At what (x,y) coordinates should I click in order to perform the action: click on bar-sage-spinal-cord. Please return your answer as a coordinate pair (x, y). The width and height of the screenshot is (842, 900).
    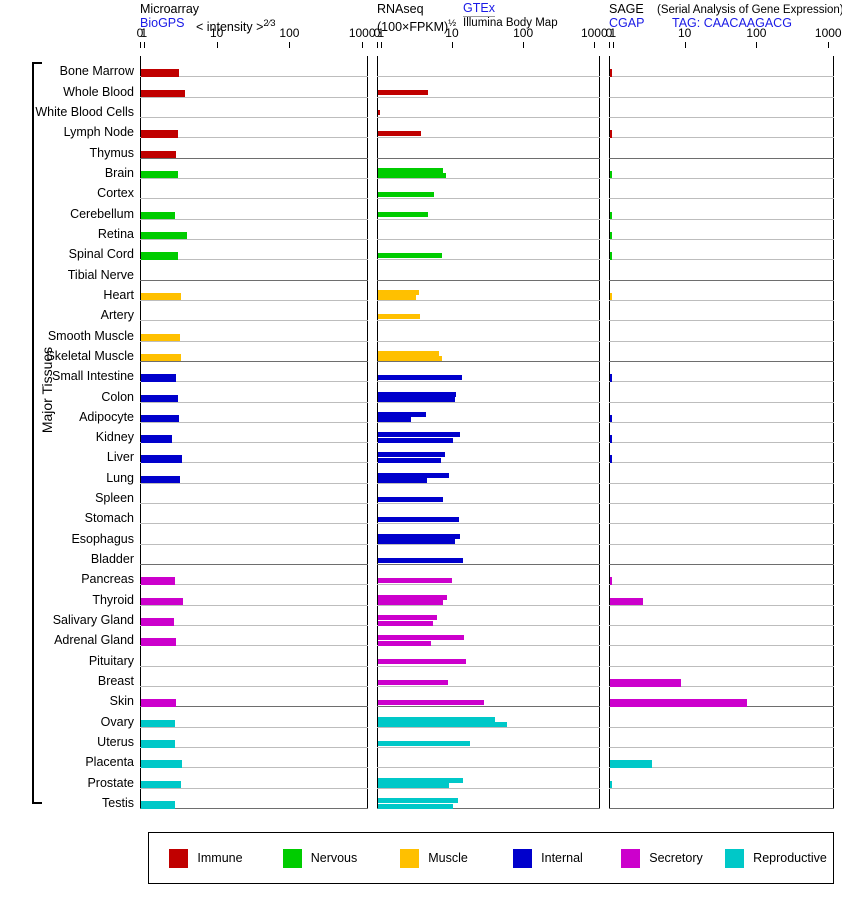
    Looking at the image, I should click on (611, 256).